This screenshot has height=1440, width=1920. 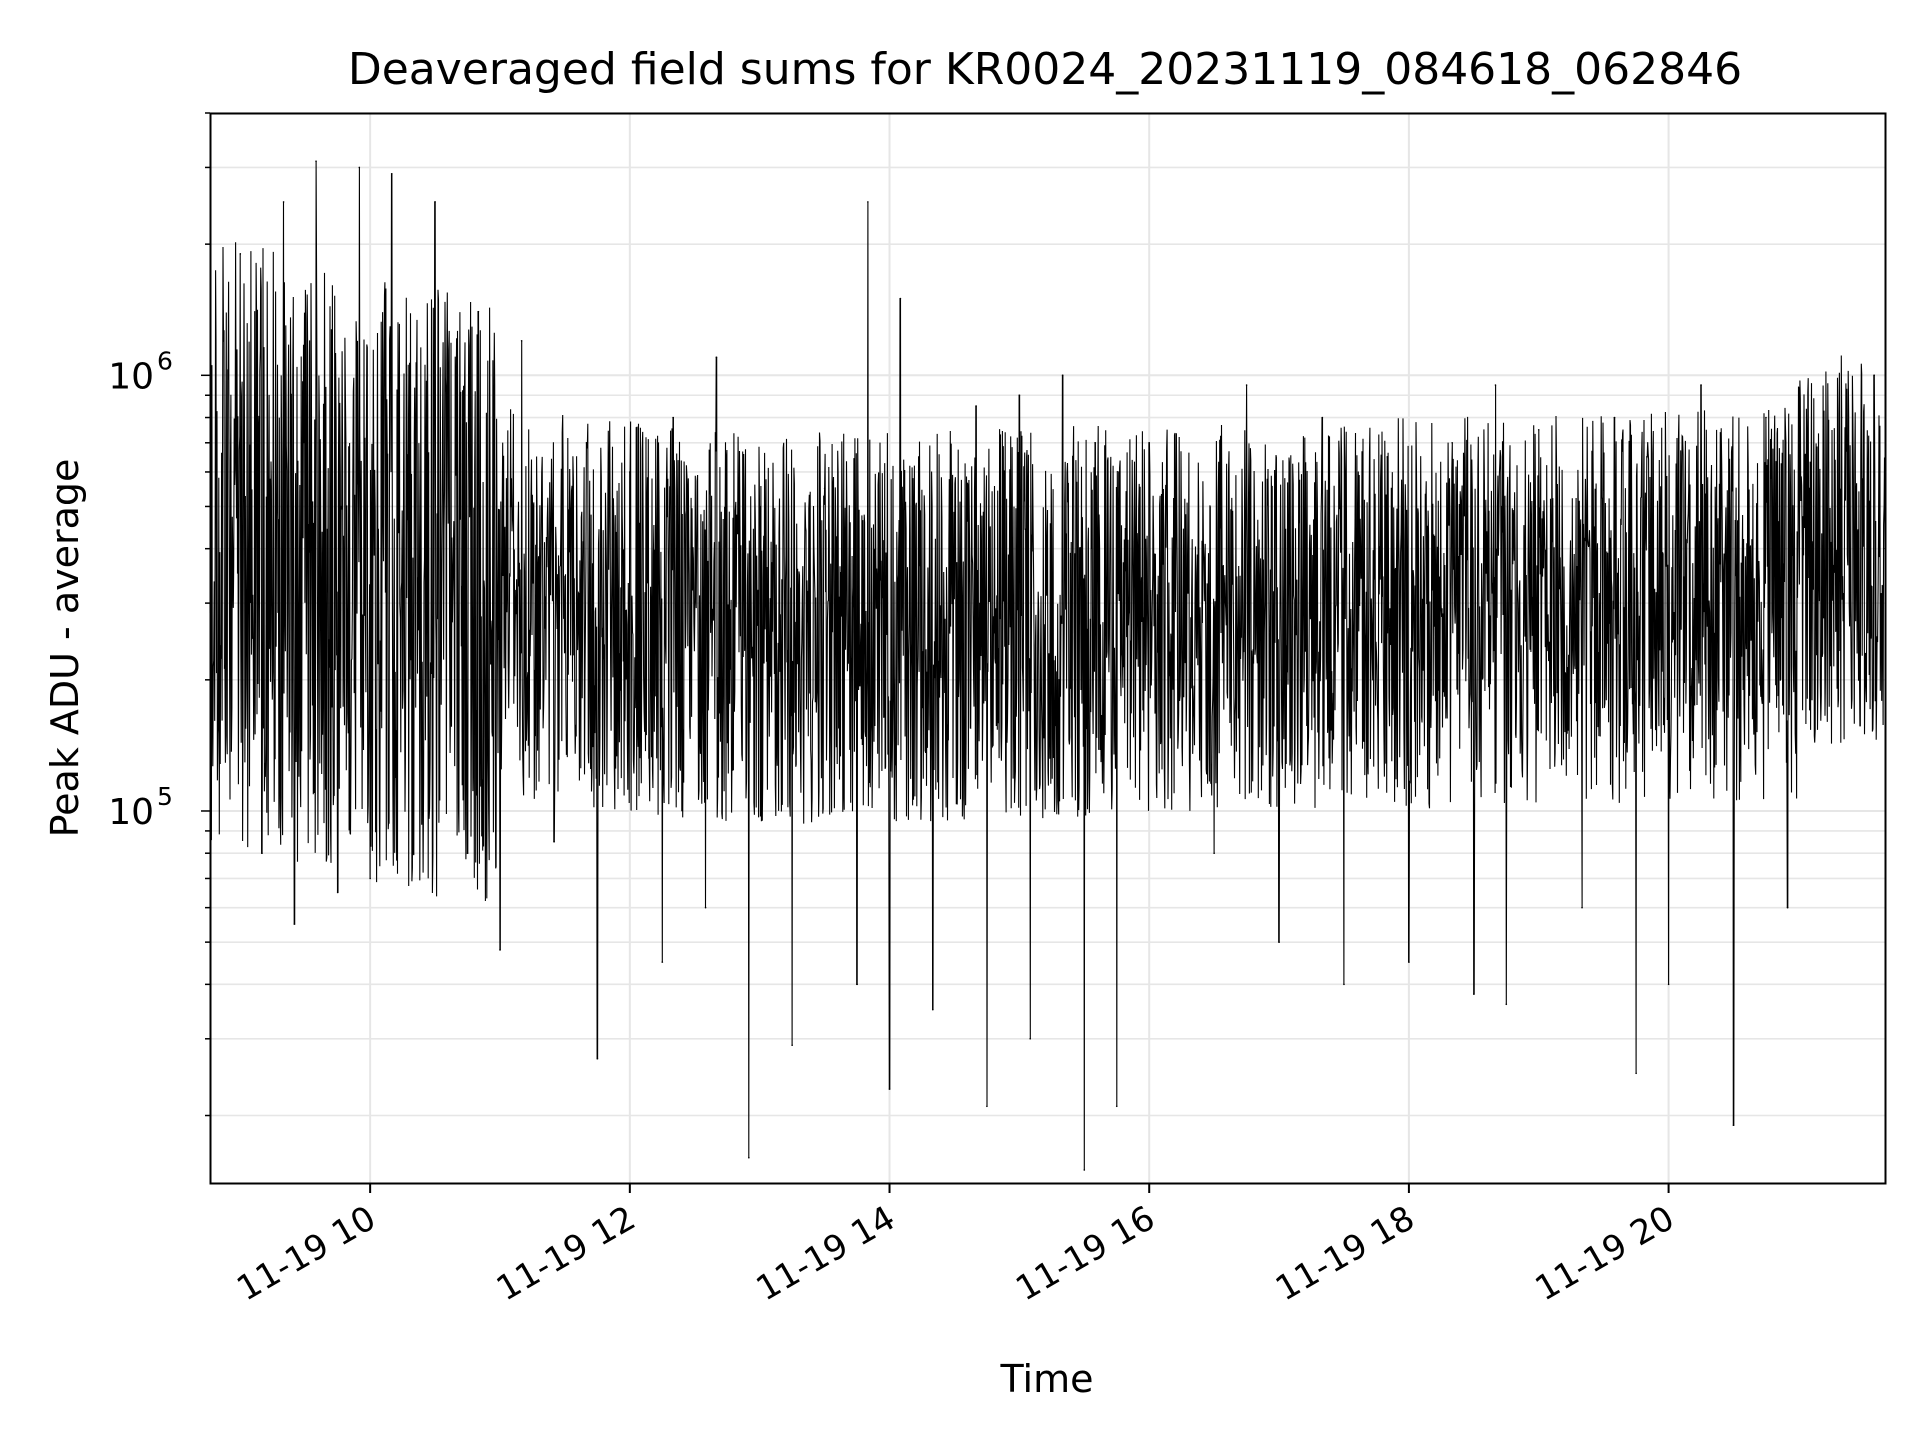 I want to click on y-tick-label-exponent: 5, so click(x=165, y=796).